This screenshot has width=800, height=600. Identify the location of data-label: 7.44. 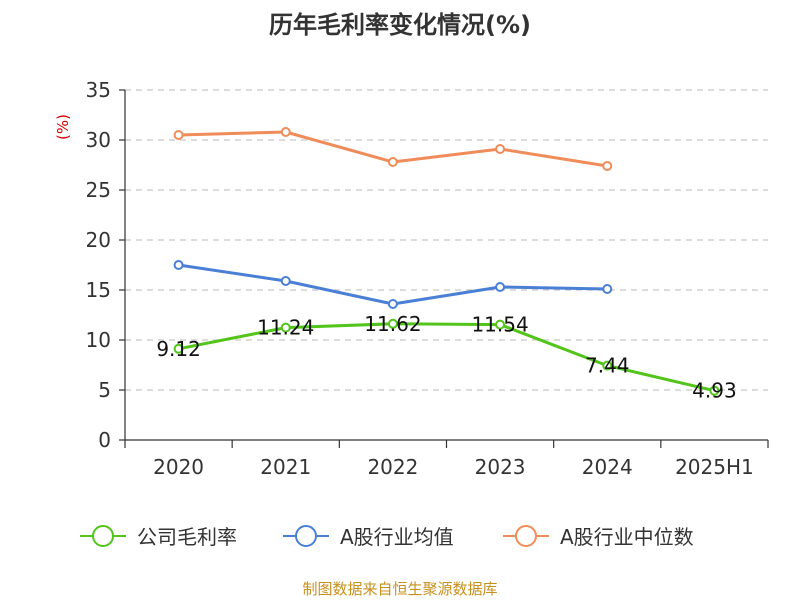
(607, 366).